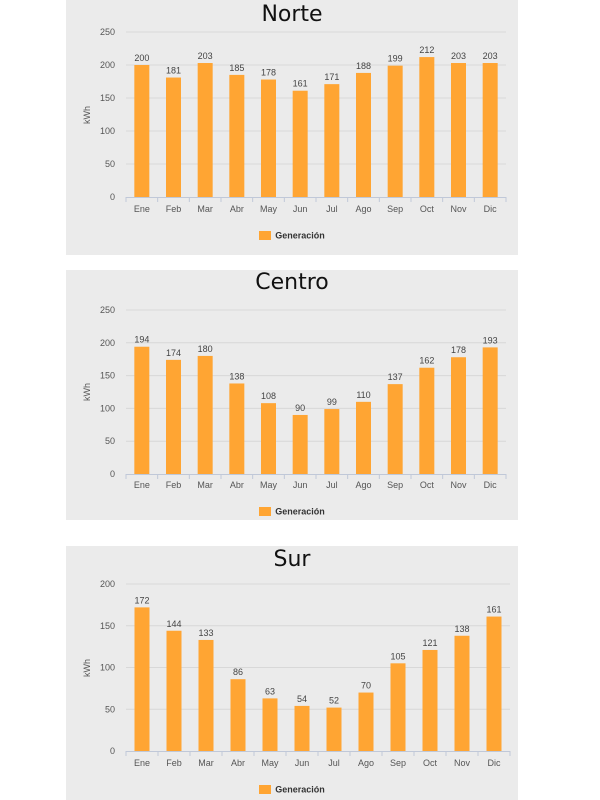  Describe the element at coordinates (331, 77) in the screenshot. I see `data-label: 171` at that location.